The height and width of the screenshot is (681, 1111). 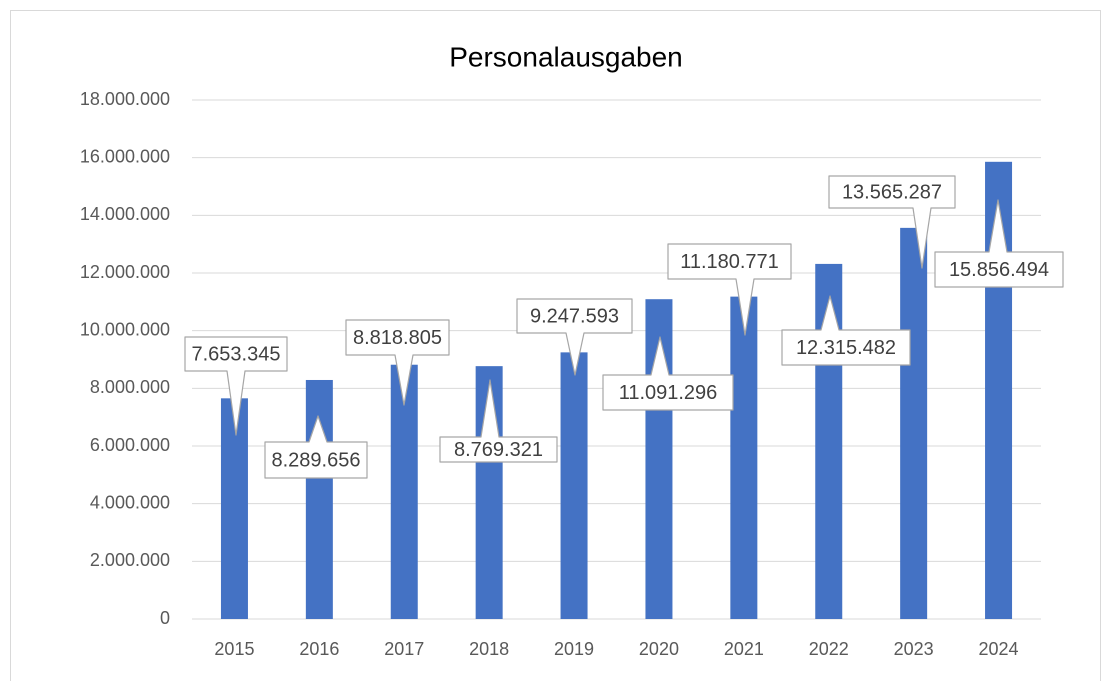 I want to click on y-tick-label: 16.000.000, so click(x=125, y=156).